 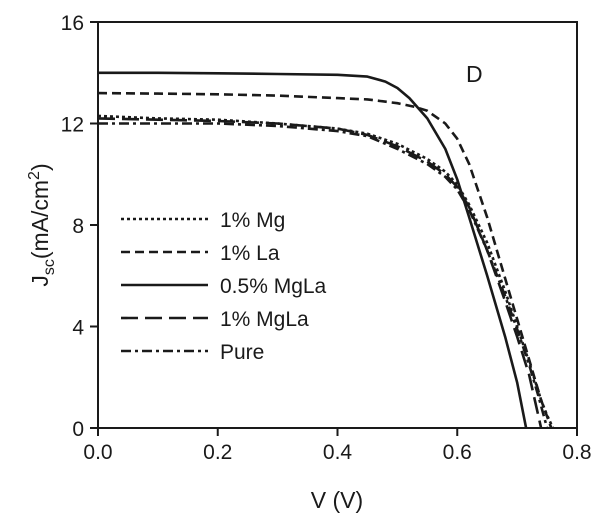 What do you see at coordinates (40, 167) in the screenshot?
I see `y-axis-label-close: )` at bounding box center [40, 167].